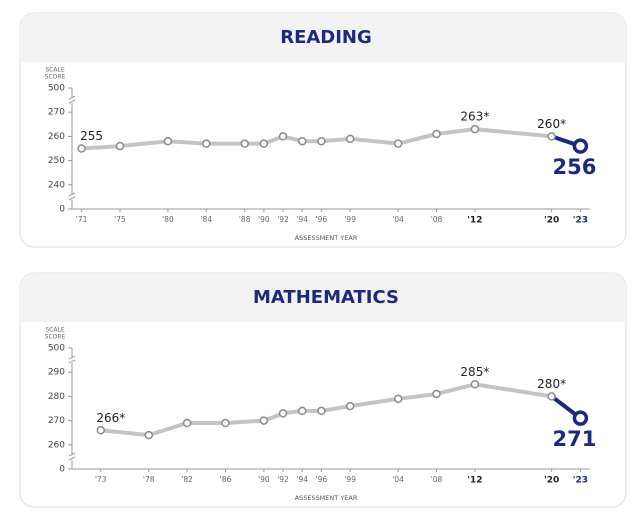 The image size is (632, 522). Describe the element at coordinates (326, 297) in the screenshot. I see `panel-title: MATHEMATICS` at that location.